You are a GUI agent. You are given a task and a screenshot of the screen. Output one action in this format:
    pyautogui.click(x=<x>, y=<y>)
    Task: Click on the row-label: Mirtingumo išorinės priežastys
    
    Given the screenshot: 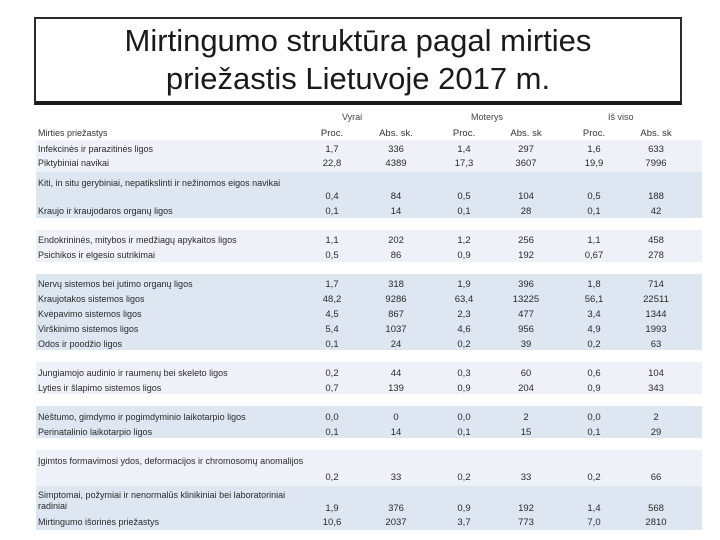 What is the action you would take?
    pyautogui.click(x=99, y=522)
    